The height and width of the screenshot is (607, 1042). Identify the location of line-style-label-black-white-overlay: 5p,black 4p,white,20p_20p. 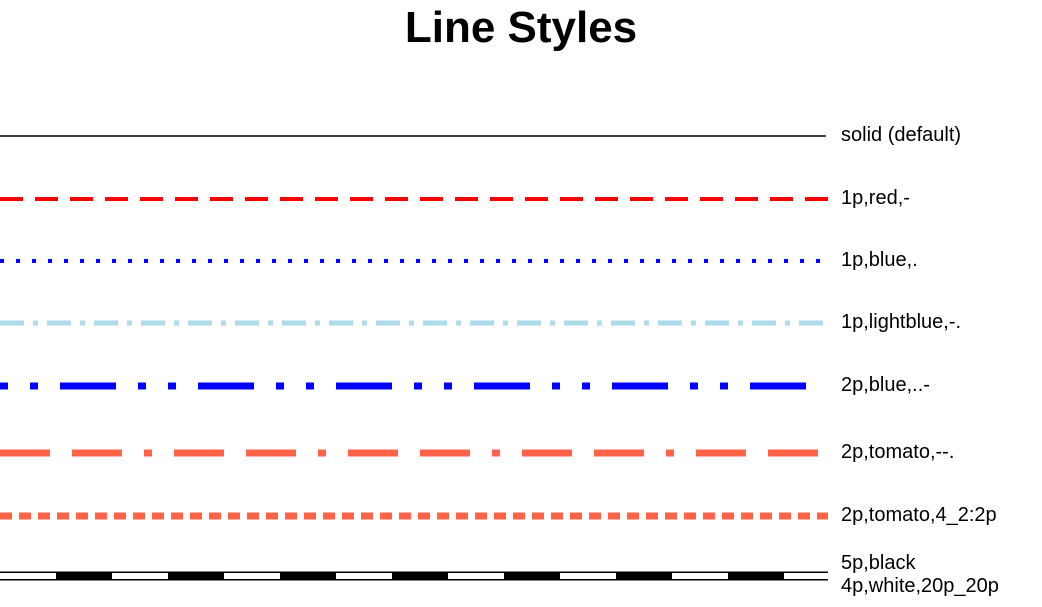
(920, 575).